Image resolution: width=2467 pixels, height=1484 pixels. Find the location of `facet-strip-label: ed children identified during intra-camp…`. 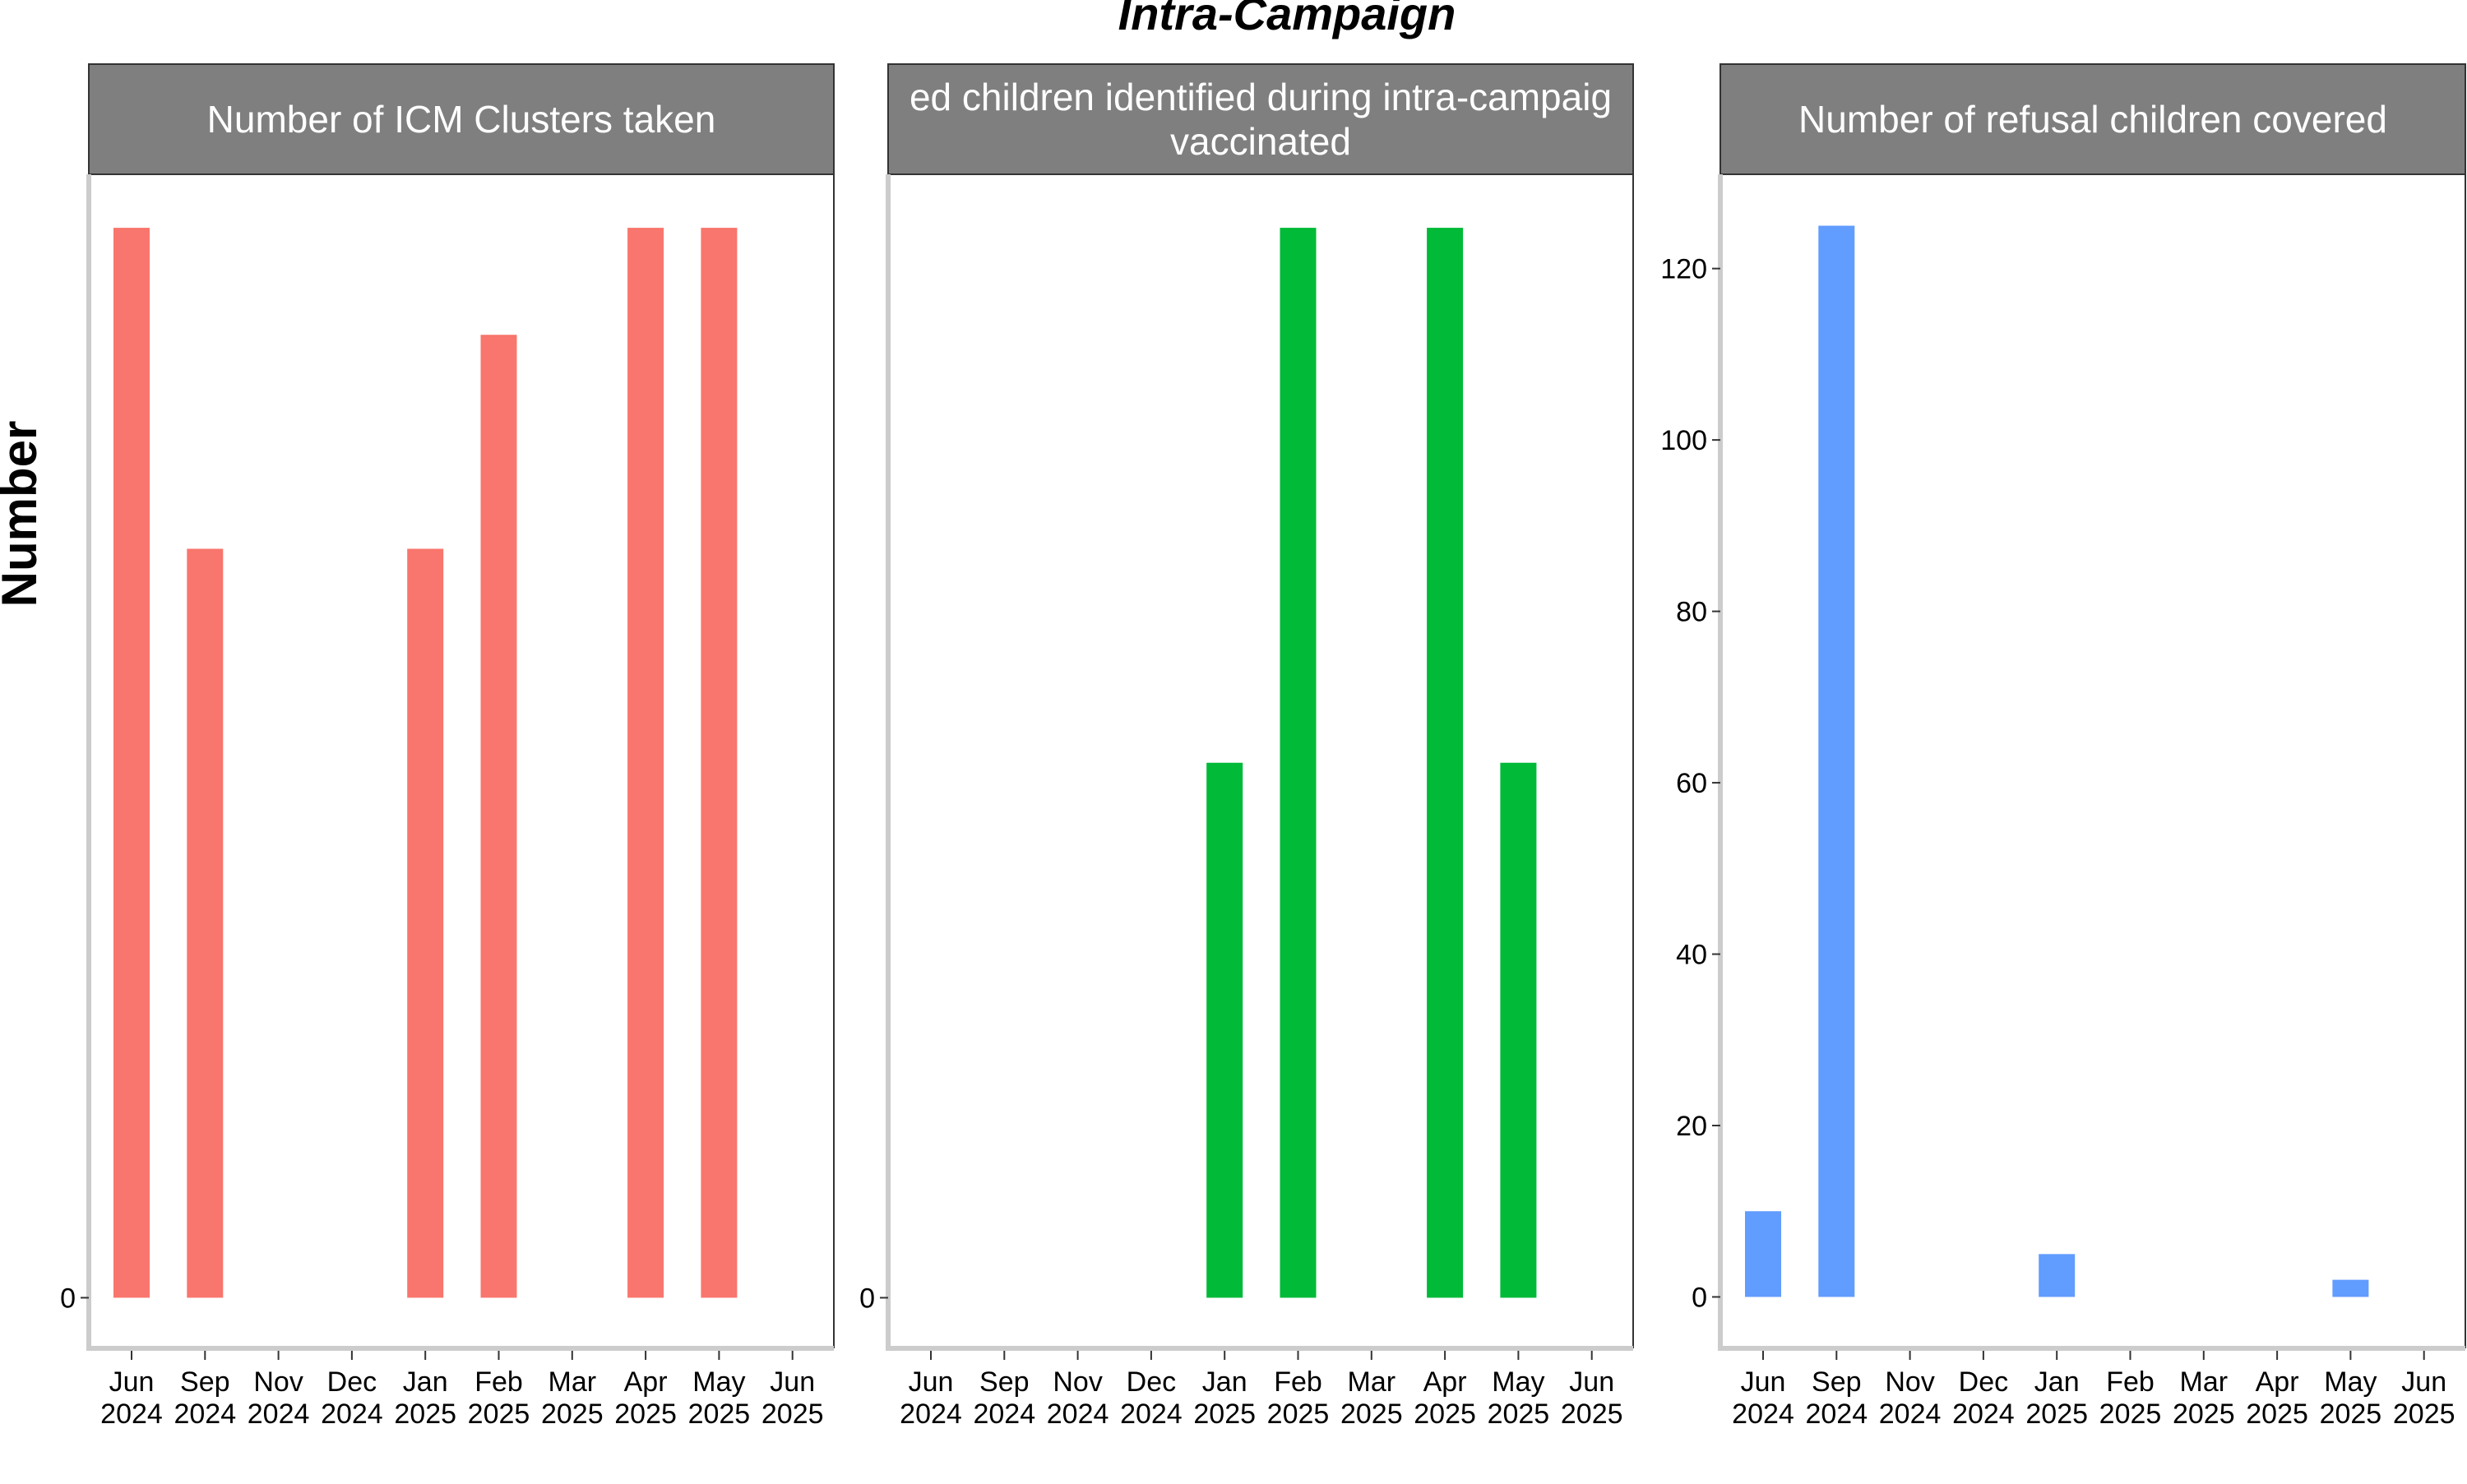

facet-strip-label: ed children identified during intra-camp… is located at coordinates (1261, 97).